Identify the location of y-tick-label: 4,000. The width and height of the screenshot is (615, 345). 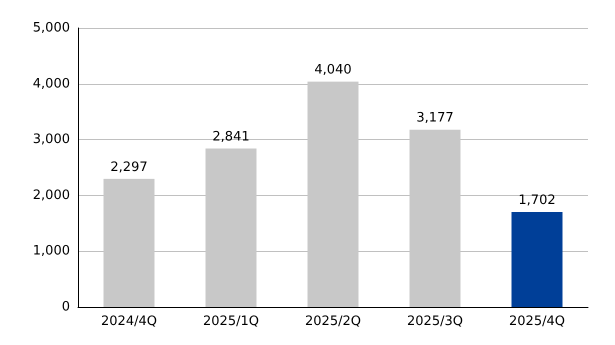
(51, 84).